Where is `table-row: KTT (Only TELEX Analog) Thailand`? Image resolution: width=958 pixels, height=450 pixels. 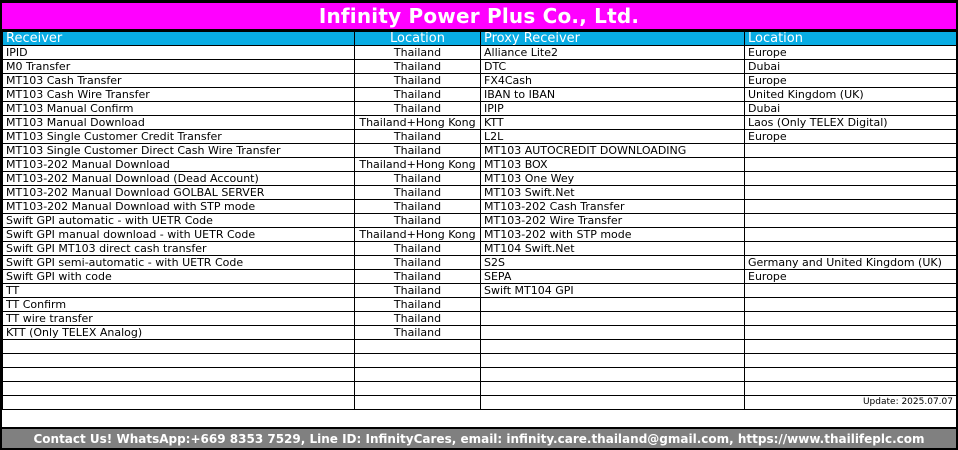 table-row: KTT (Only TELEX Analog) Thailand is located at coordinates (479, 332).